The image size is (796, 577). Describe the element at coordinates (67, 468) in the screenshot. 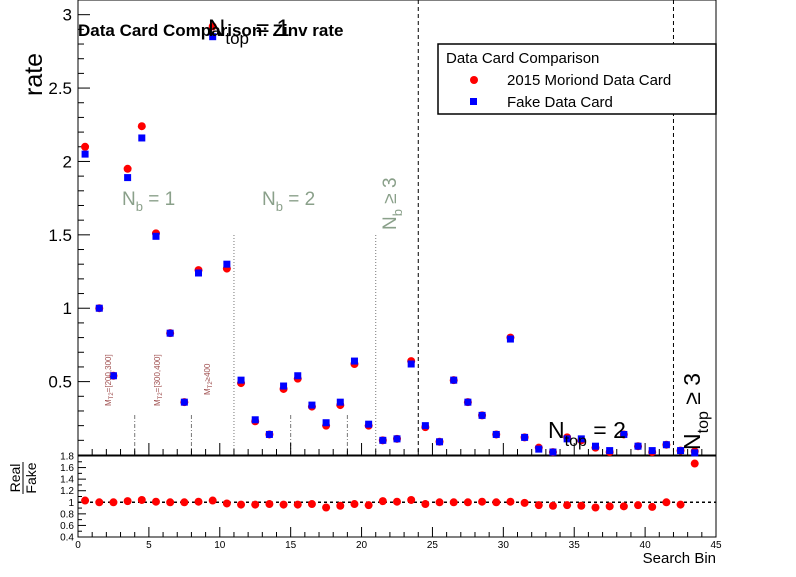

I see `ratio-y-tick-label: 1.6` at that location.